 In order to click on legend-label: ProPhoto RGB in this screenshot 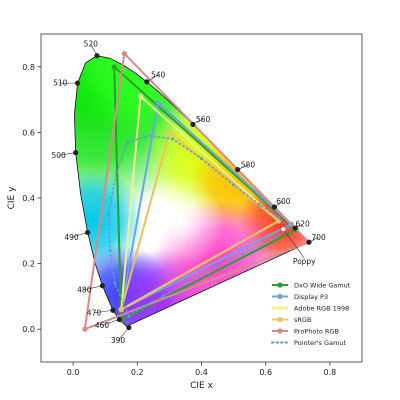, I will do `click(316, 331)`.